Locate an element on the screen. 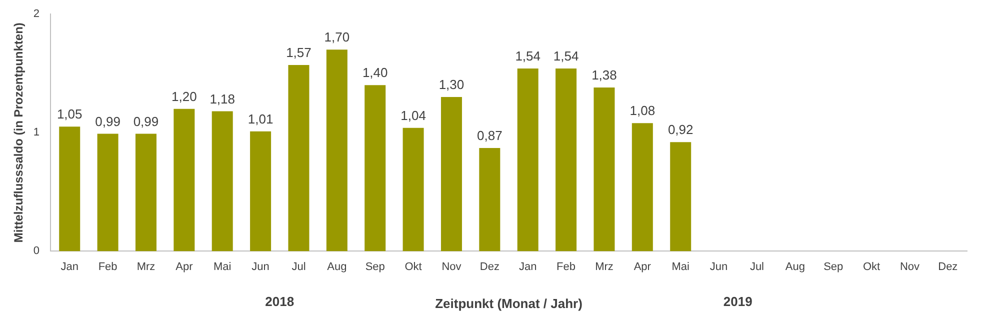  data-label: 1,05 is located at coordinates (69, 114).